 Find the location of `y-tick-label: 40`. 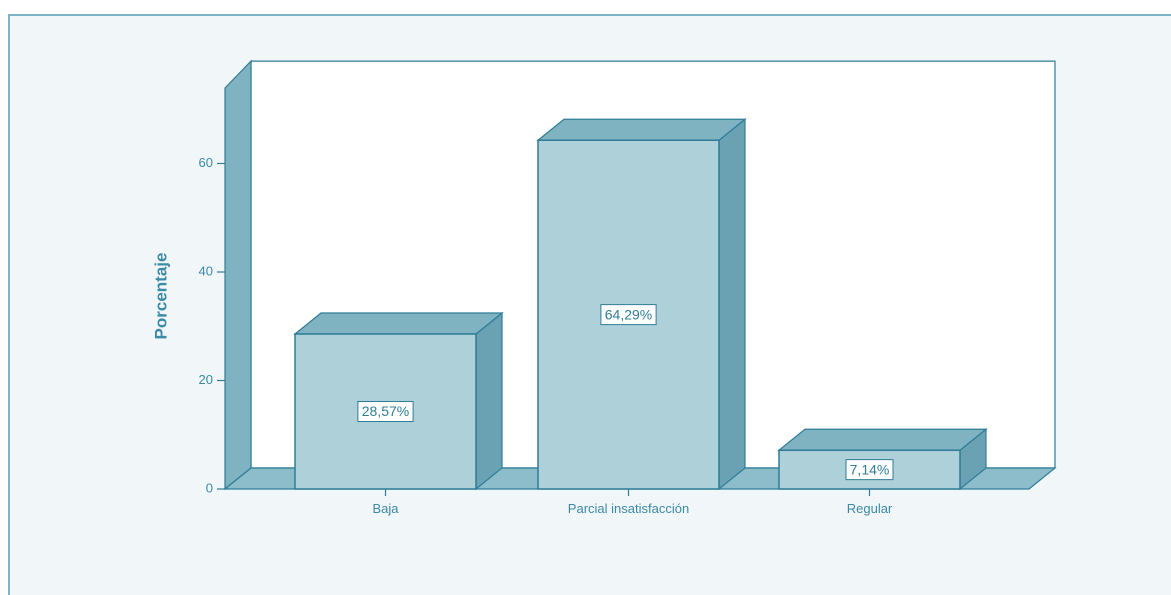

y-tick-label: 40 is located at coordinates (206, 270).